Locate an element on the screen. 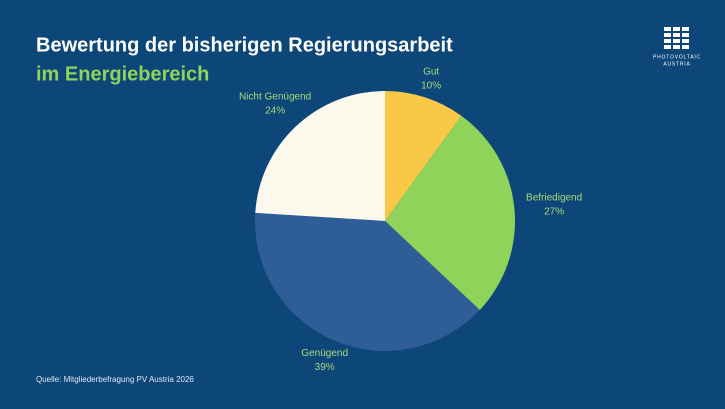  chart-subtitle: im Energiebereich is located at coordinates (122, 74).